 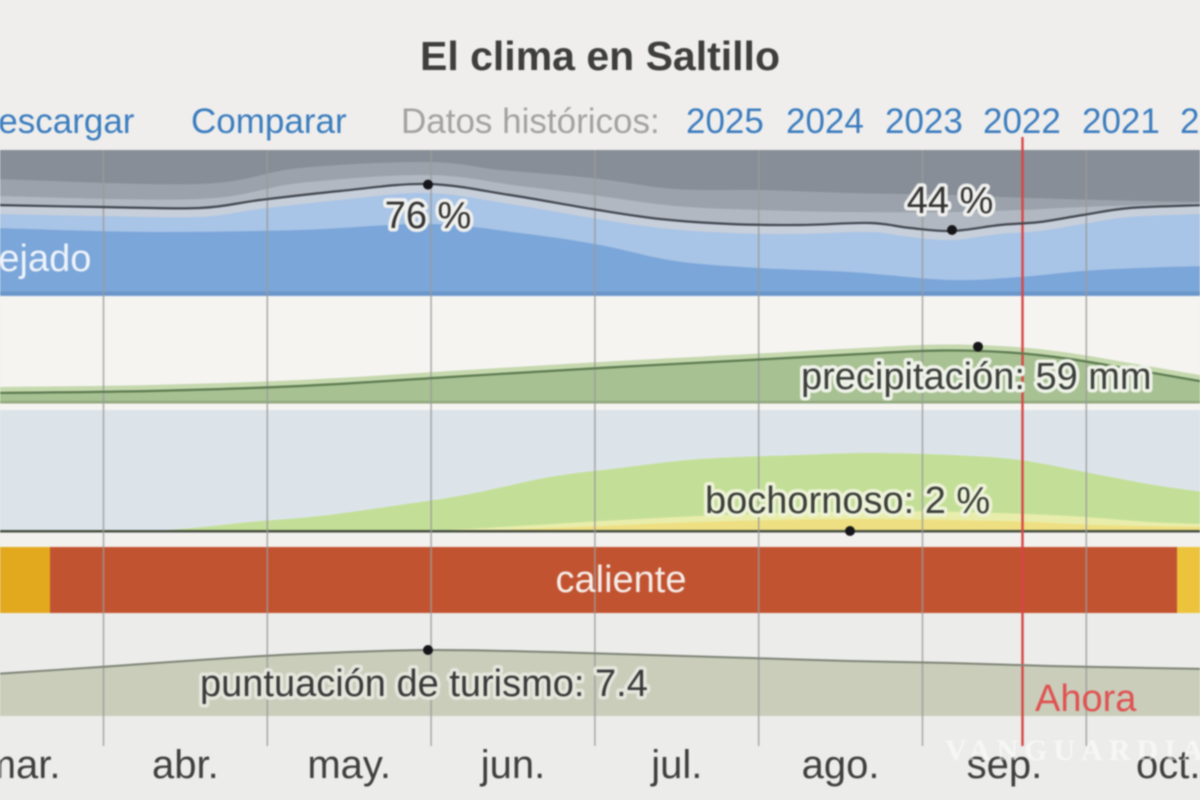 I want to click on svg-text: bochornoso: 2 %, so click(x=847, y=501).